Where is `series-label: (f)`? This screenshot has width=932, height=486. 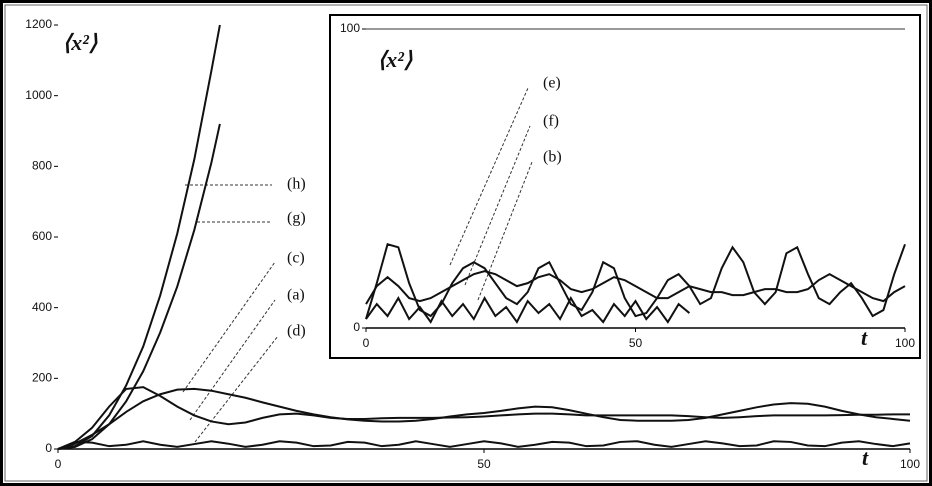 series-label: (f) is located at coordinates (551, 121).